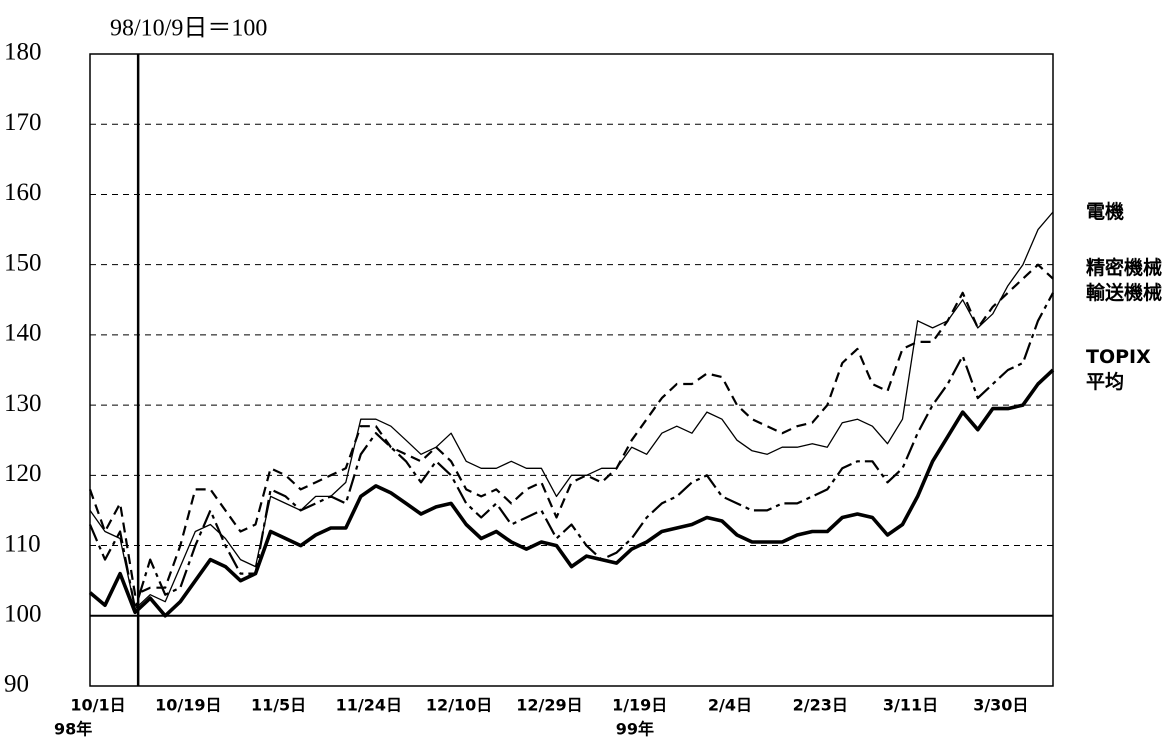  Describe the element at coordinates (16, 684) in the screenshot. I see `y-tick-label: 90` at that location.